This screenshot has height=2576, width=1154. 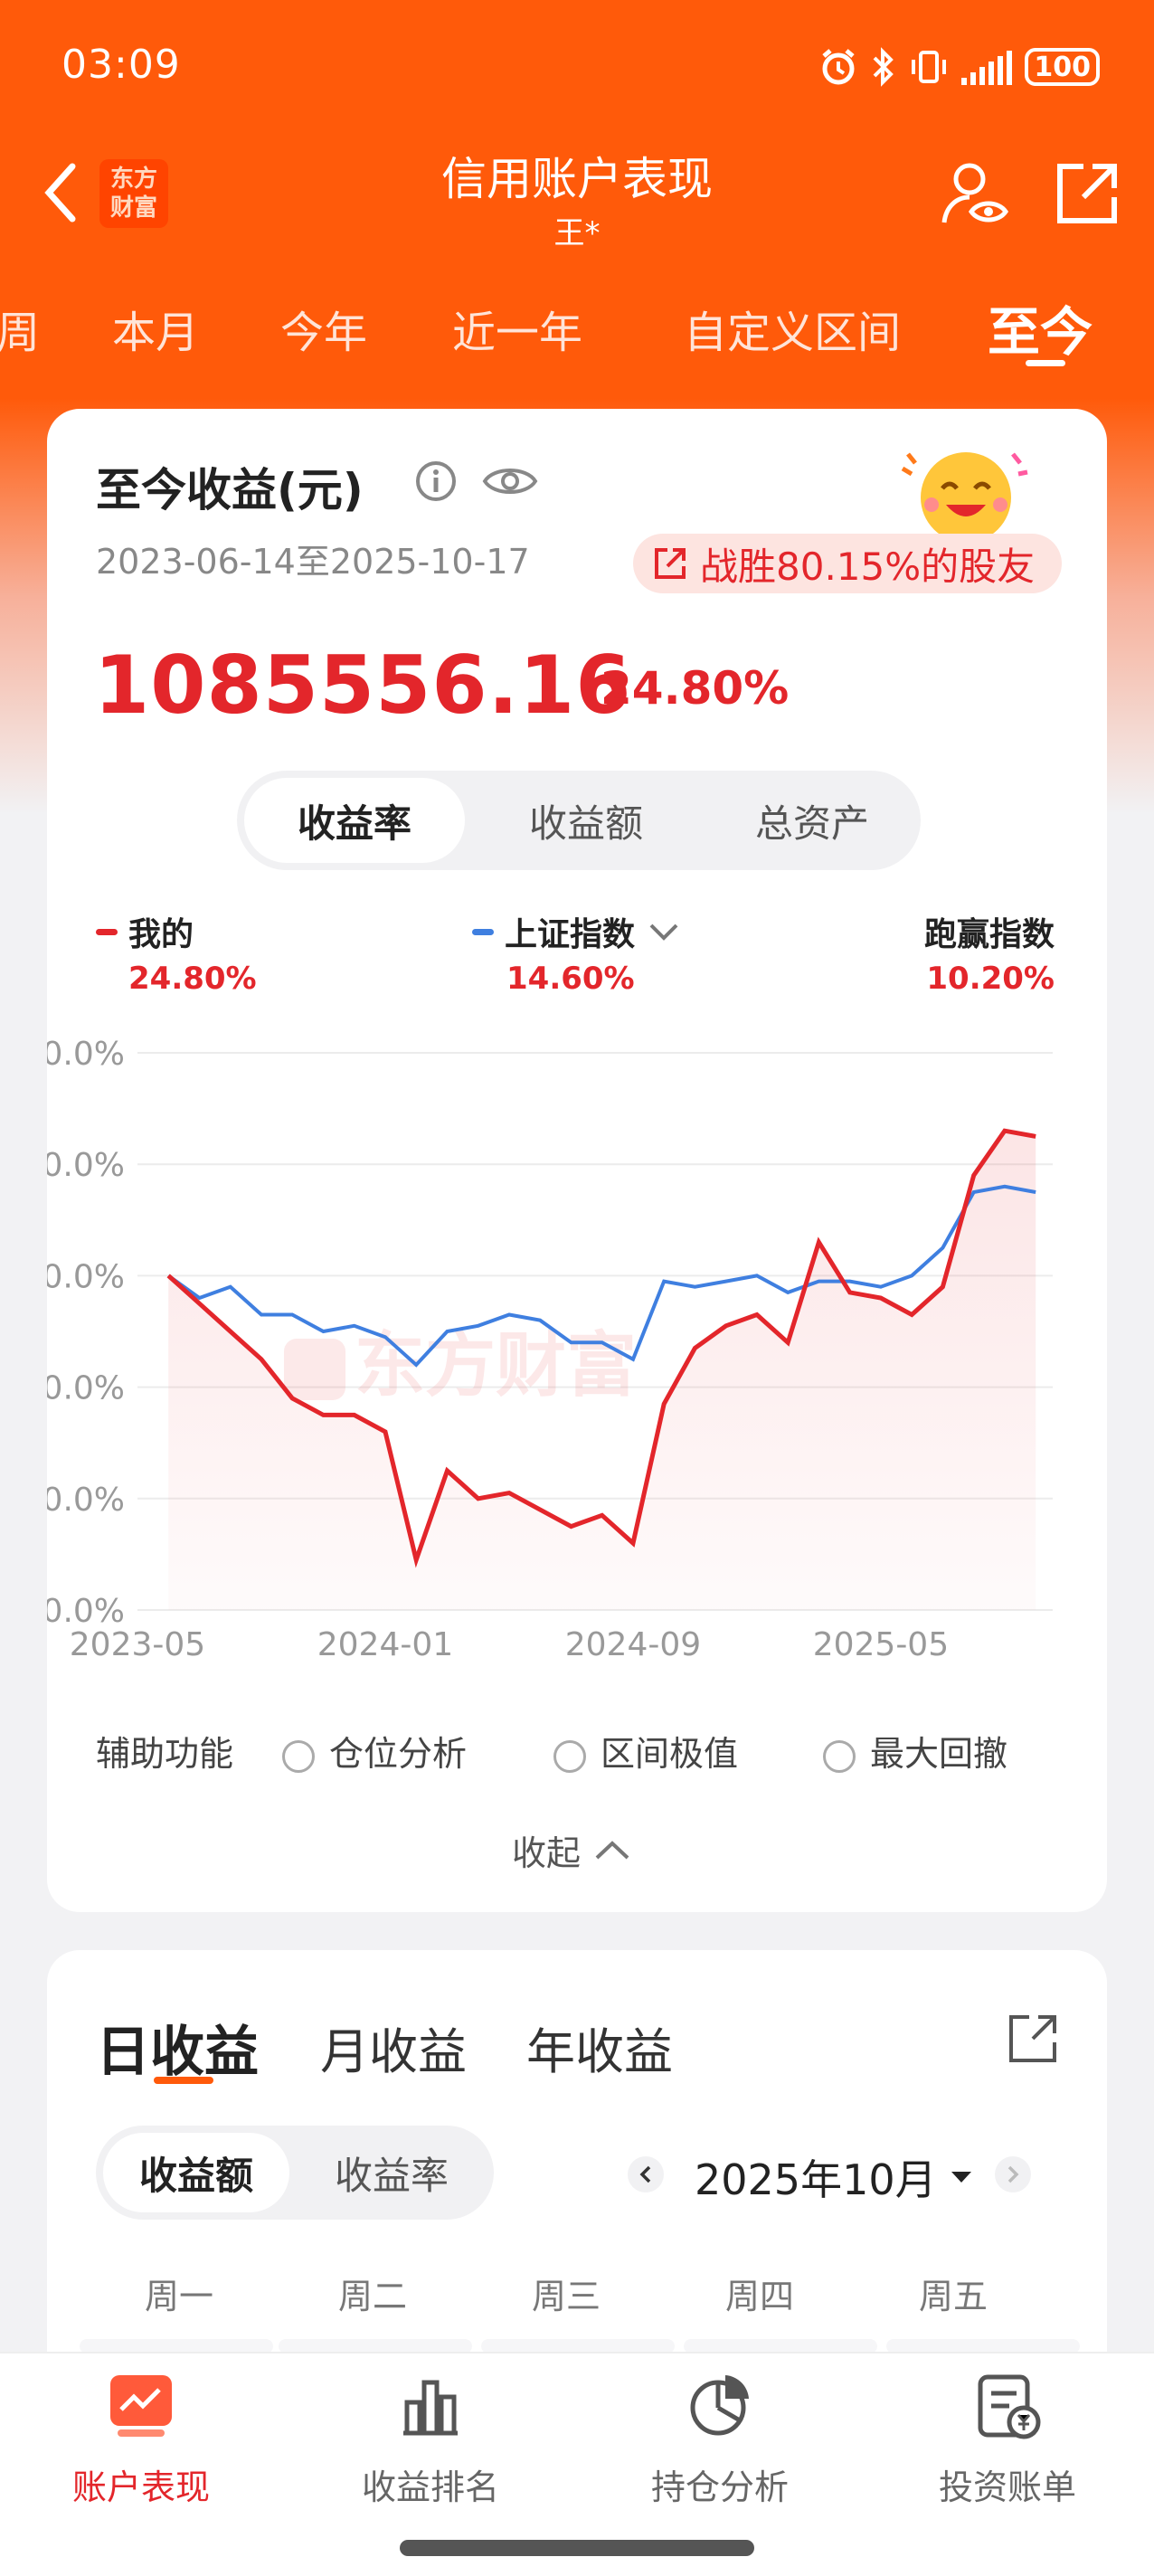 I want to click on beat-badge-text: 战胜80.15%的股友, so click(x=868, y=567).